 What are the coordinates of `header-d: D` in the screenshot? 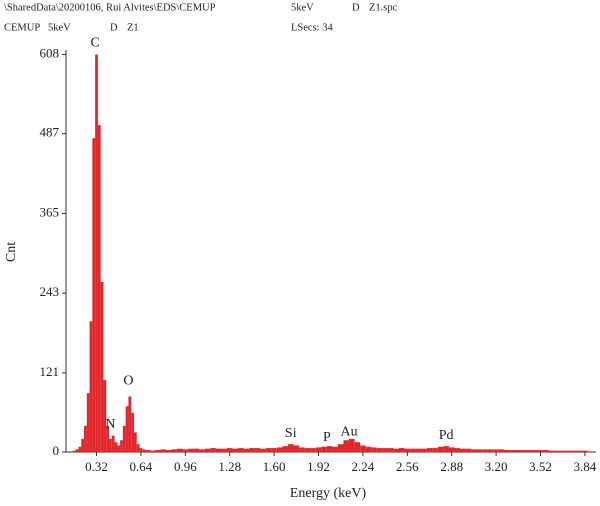 It's located at (114, 27).